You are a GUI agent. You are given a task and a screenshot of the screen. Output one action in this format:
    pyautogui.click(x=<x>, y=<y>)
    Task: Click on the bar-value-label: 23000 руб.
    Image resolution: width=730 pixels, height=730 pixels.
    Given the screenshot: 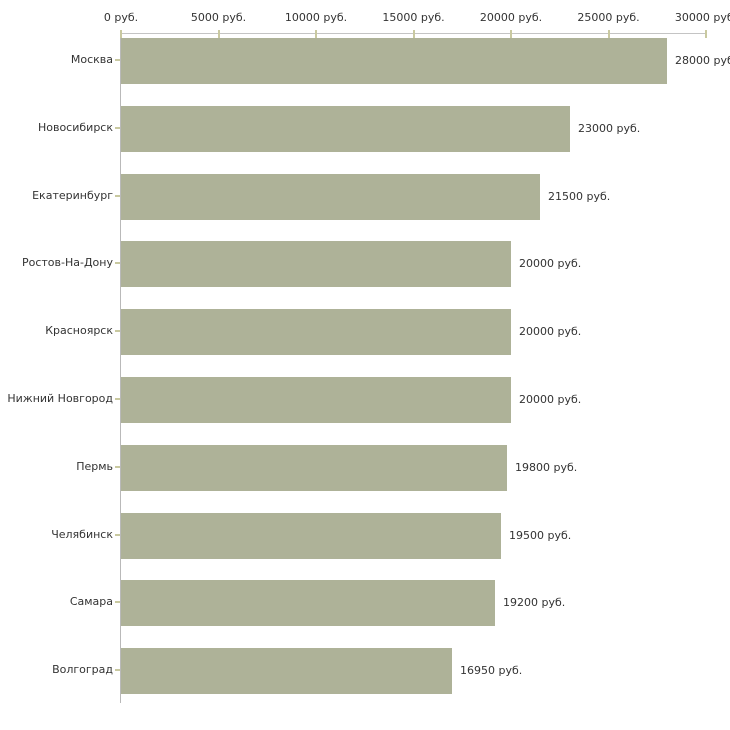 What is the action you would take?
    pyautogui.click(x=609, y=128)
    